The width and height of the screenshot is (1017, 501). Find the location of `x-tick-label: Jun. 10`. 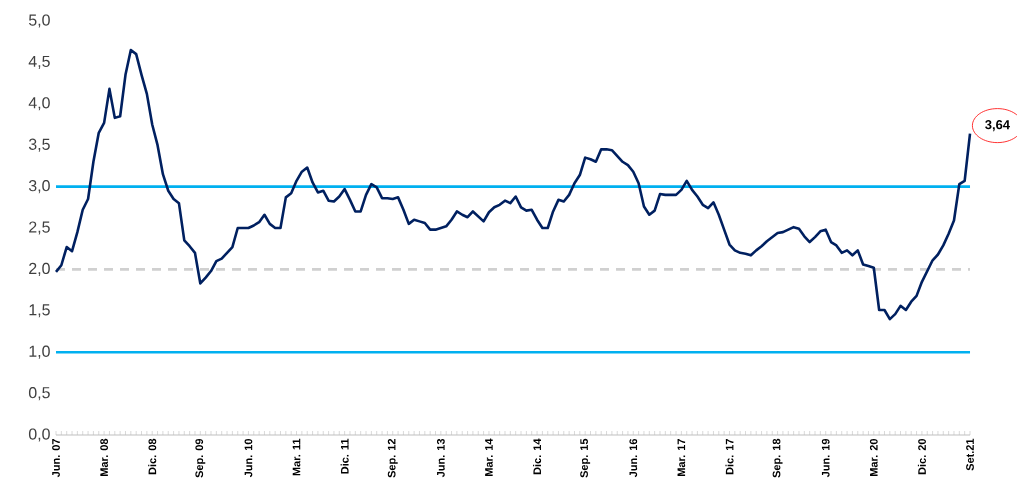

x-tick-label: Jun. 10 is located at coordinates (248, 458).